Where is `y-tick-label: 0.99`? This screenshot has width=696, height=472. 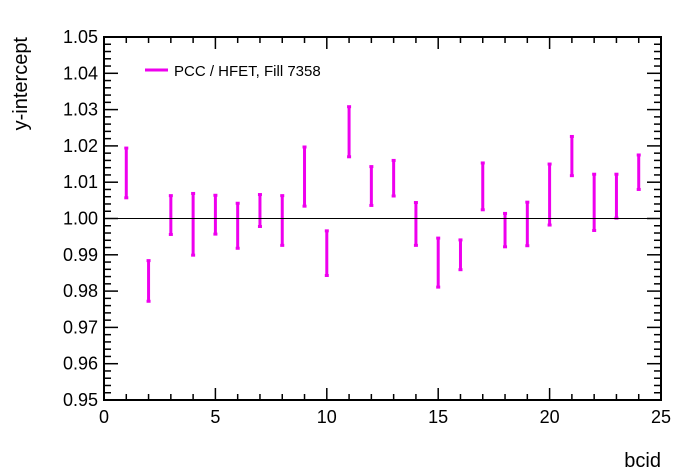 y-tick-label: 0.99 is located at coordinates (80, 255).